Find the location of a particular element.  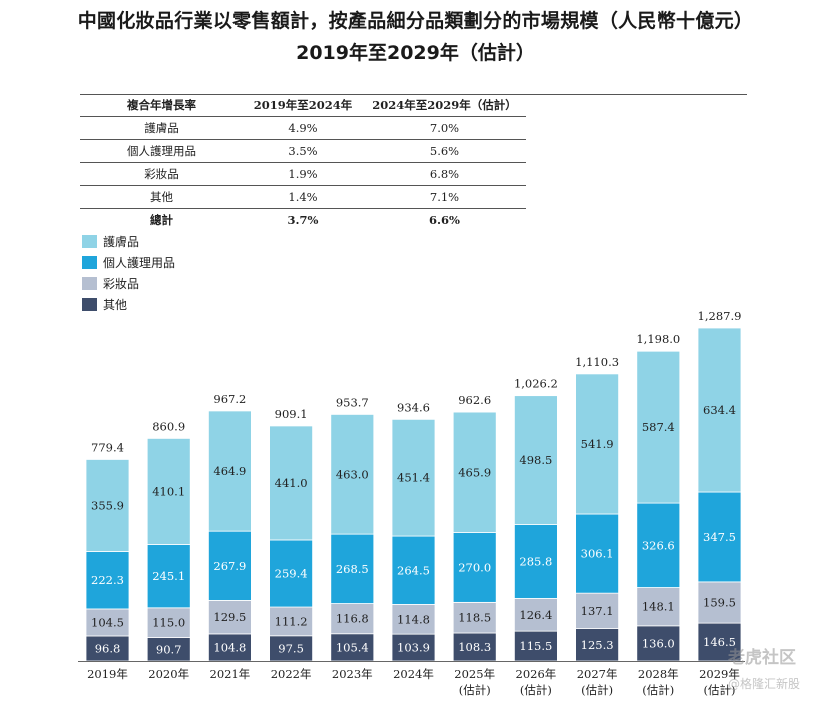

bar-value-label: 129.5 is located at coordinates (229, 617).